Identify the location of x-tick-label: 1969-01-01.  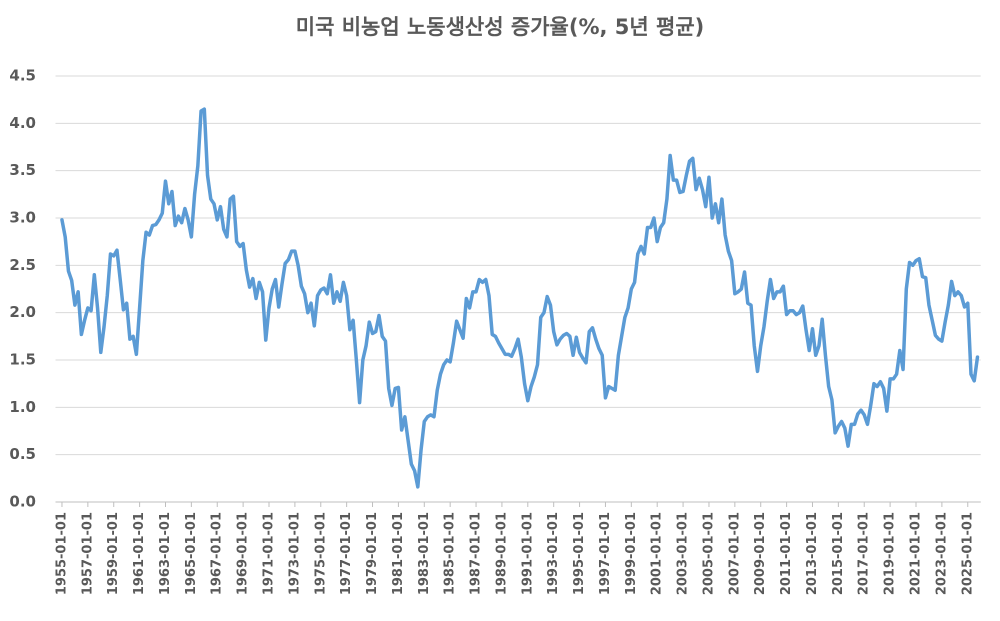
(243, 553).